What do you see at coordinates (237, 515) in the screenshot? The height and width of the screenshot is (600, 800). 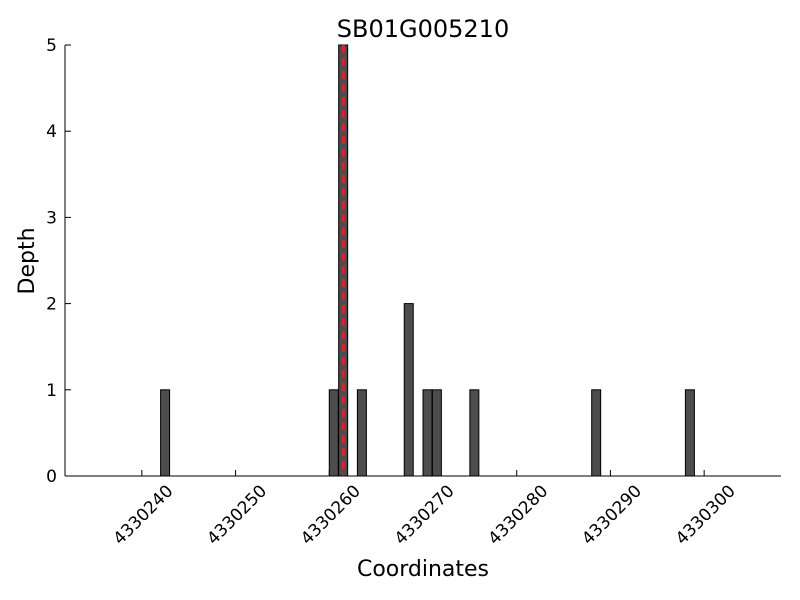 I see `x-tick-label: 4330250` at bounding box center [237, 515].